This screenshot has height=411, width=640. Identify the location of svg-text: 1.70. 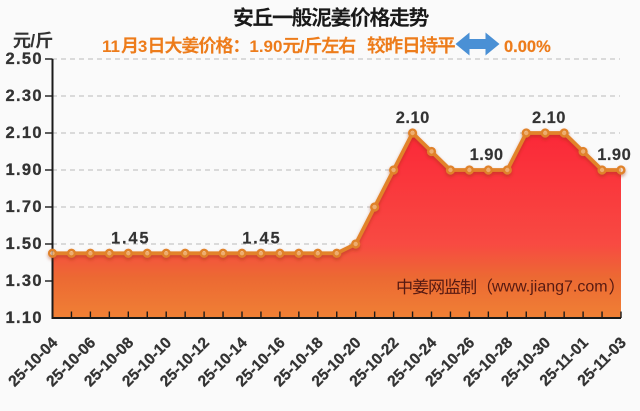
(24, 207).